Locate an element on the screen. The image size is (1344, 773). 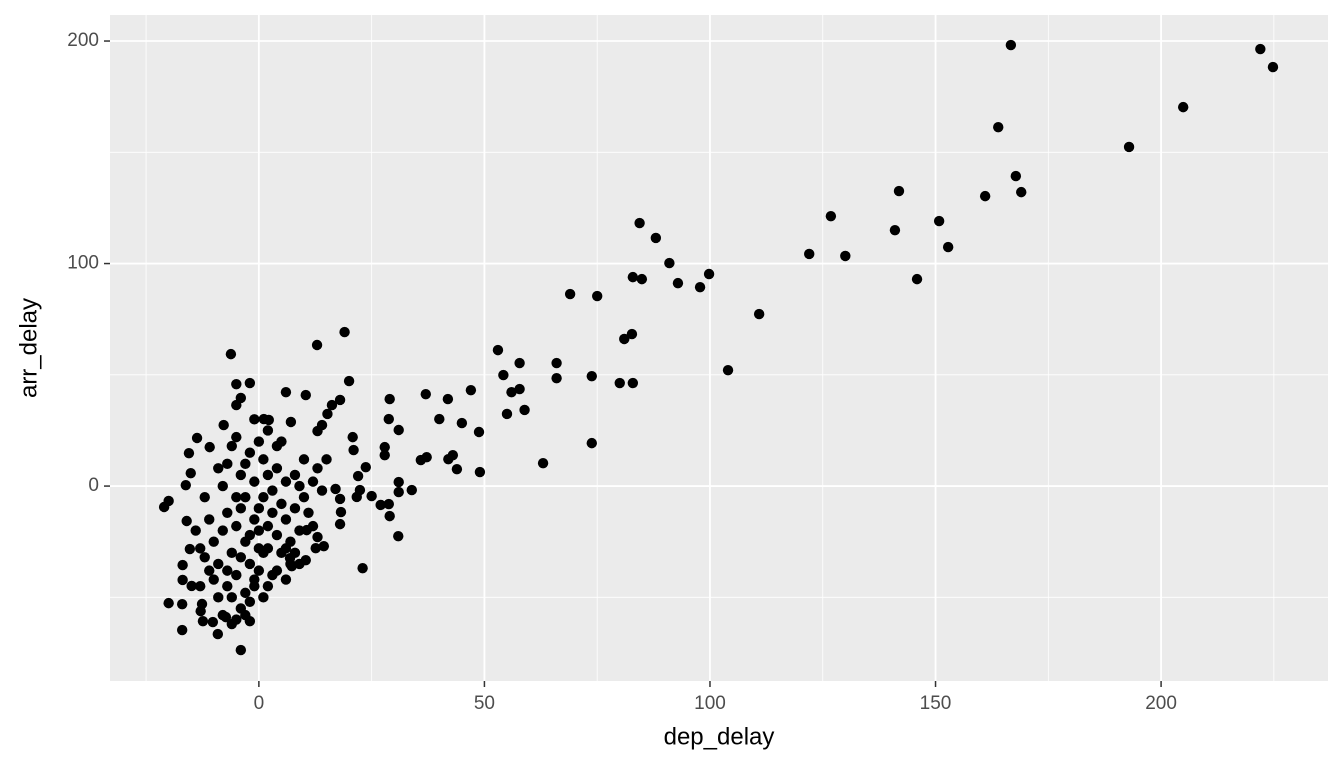
x-tick-label: 0 is located at coordinates (259, 703).